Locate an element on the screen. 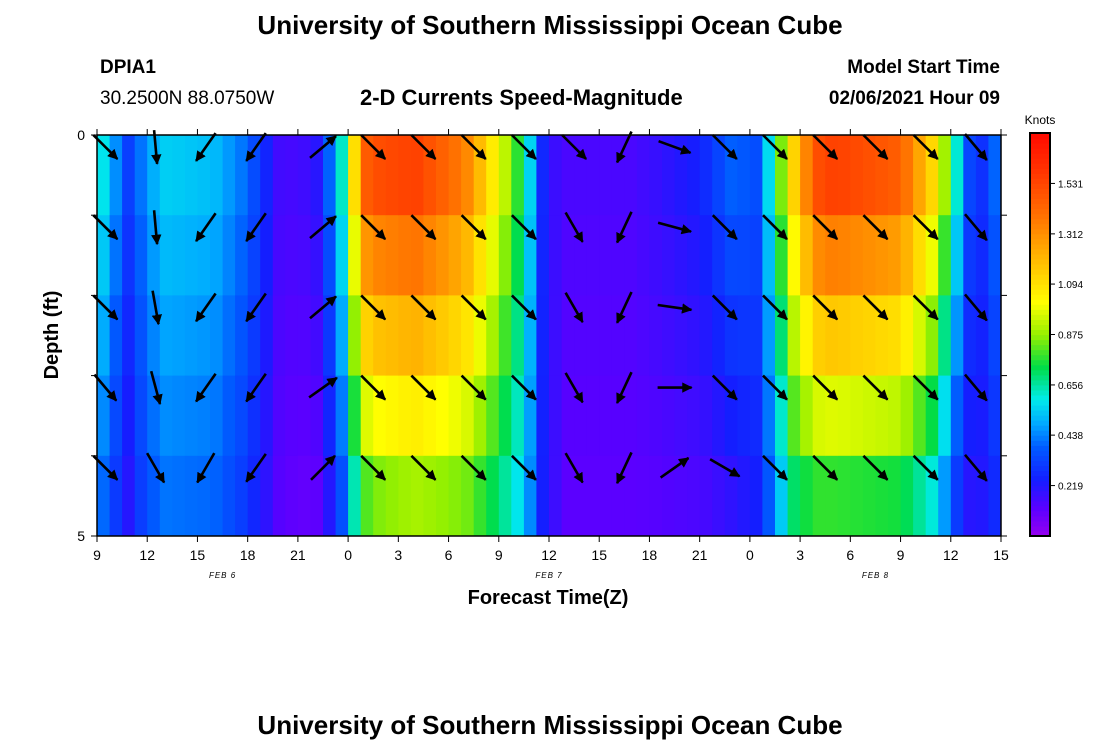 The height and width of the screenshot is (750, 1100). station-id: DPIA1 is located at coordinates (128, 67).